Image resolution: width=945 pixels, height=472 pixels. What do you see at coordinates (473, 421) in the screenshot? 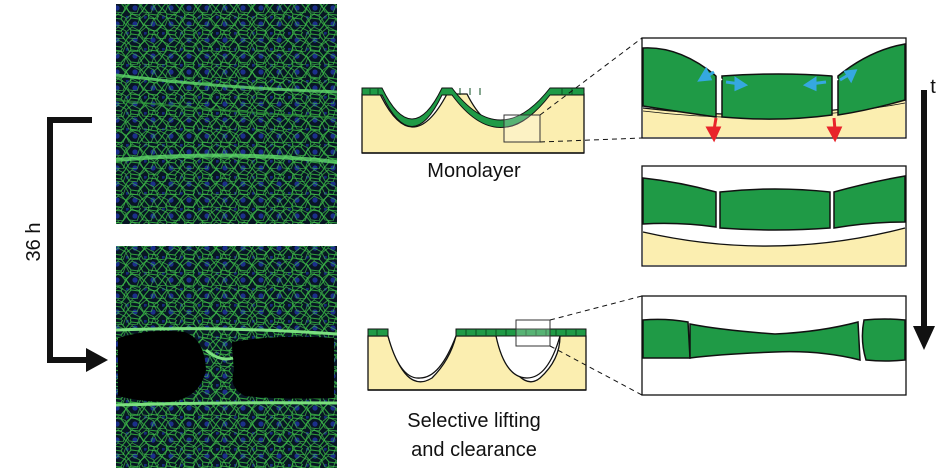
I see `lifting-caption-line1: Selective lifting` at bounding box center [473, 421].